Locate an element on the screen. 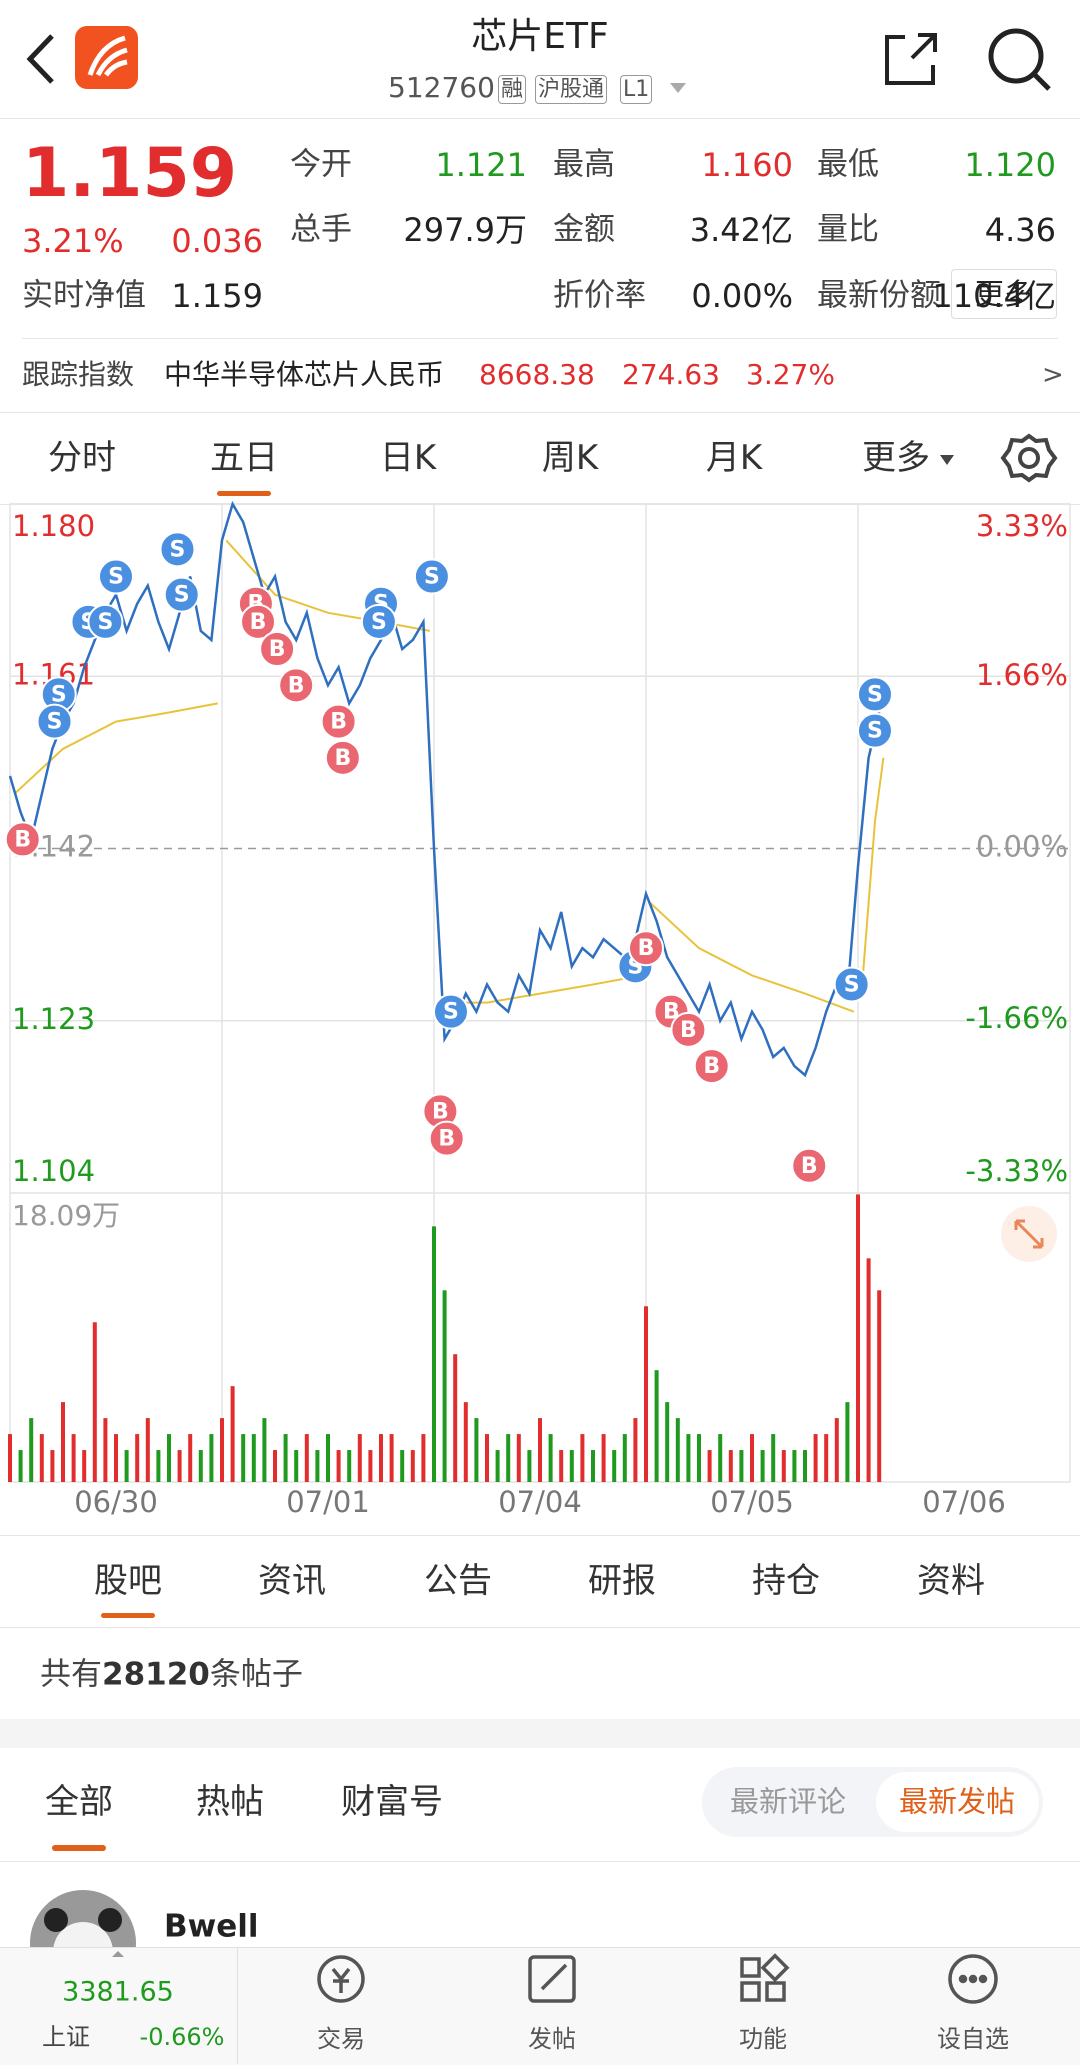  sort-button: 最新评论 is located at coordinates (788, 1801).